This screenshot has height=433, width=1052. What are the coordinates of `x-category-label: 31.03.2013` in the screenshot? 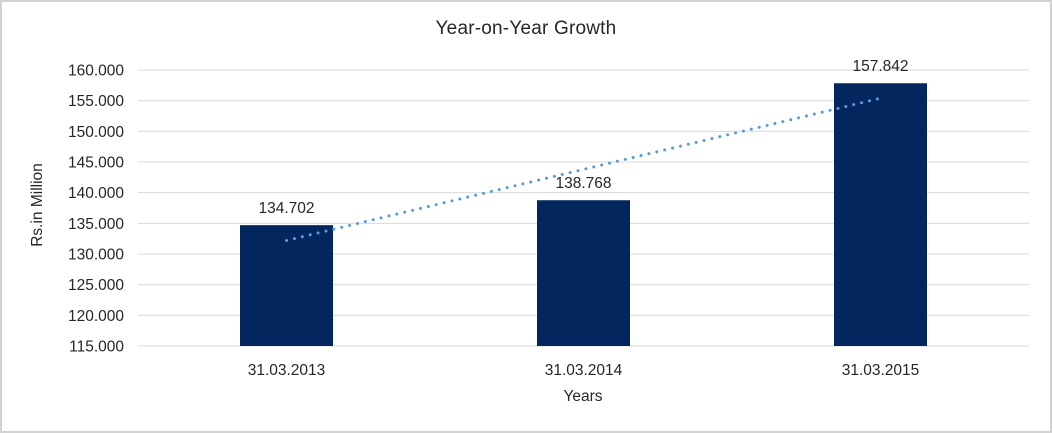 It's located at (287, 370).